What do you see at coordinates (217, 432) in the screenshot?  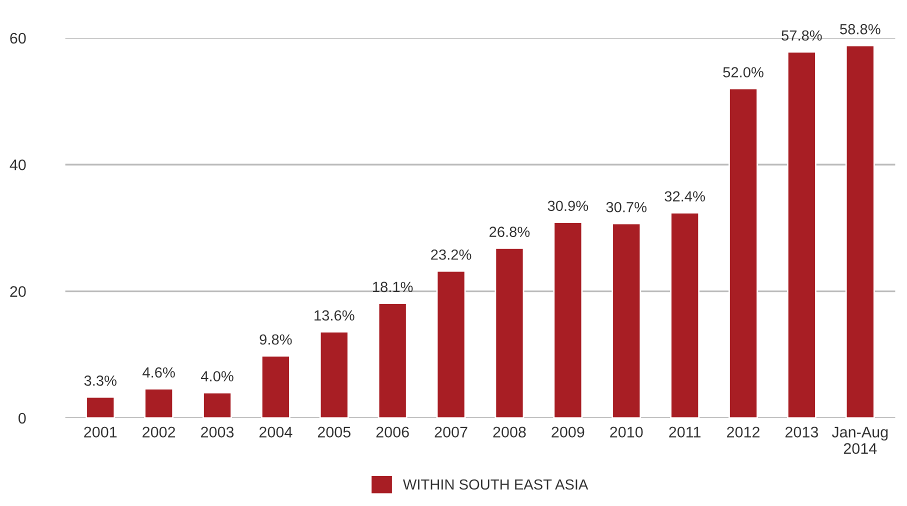 I see `x-tick-label: 2003` at bounding box center [217, 432].